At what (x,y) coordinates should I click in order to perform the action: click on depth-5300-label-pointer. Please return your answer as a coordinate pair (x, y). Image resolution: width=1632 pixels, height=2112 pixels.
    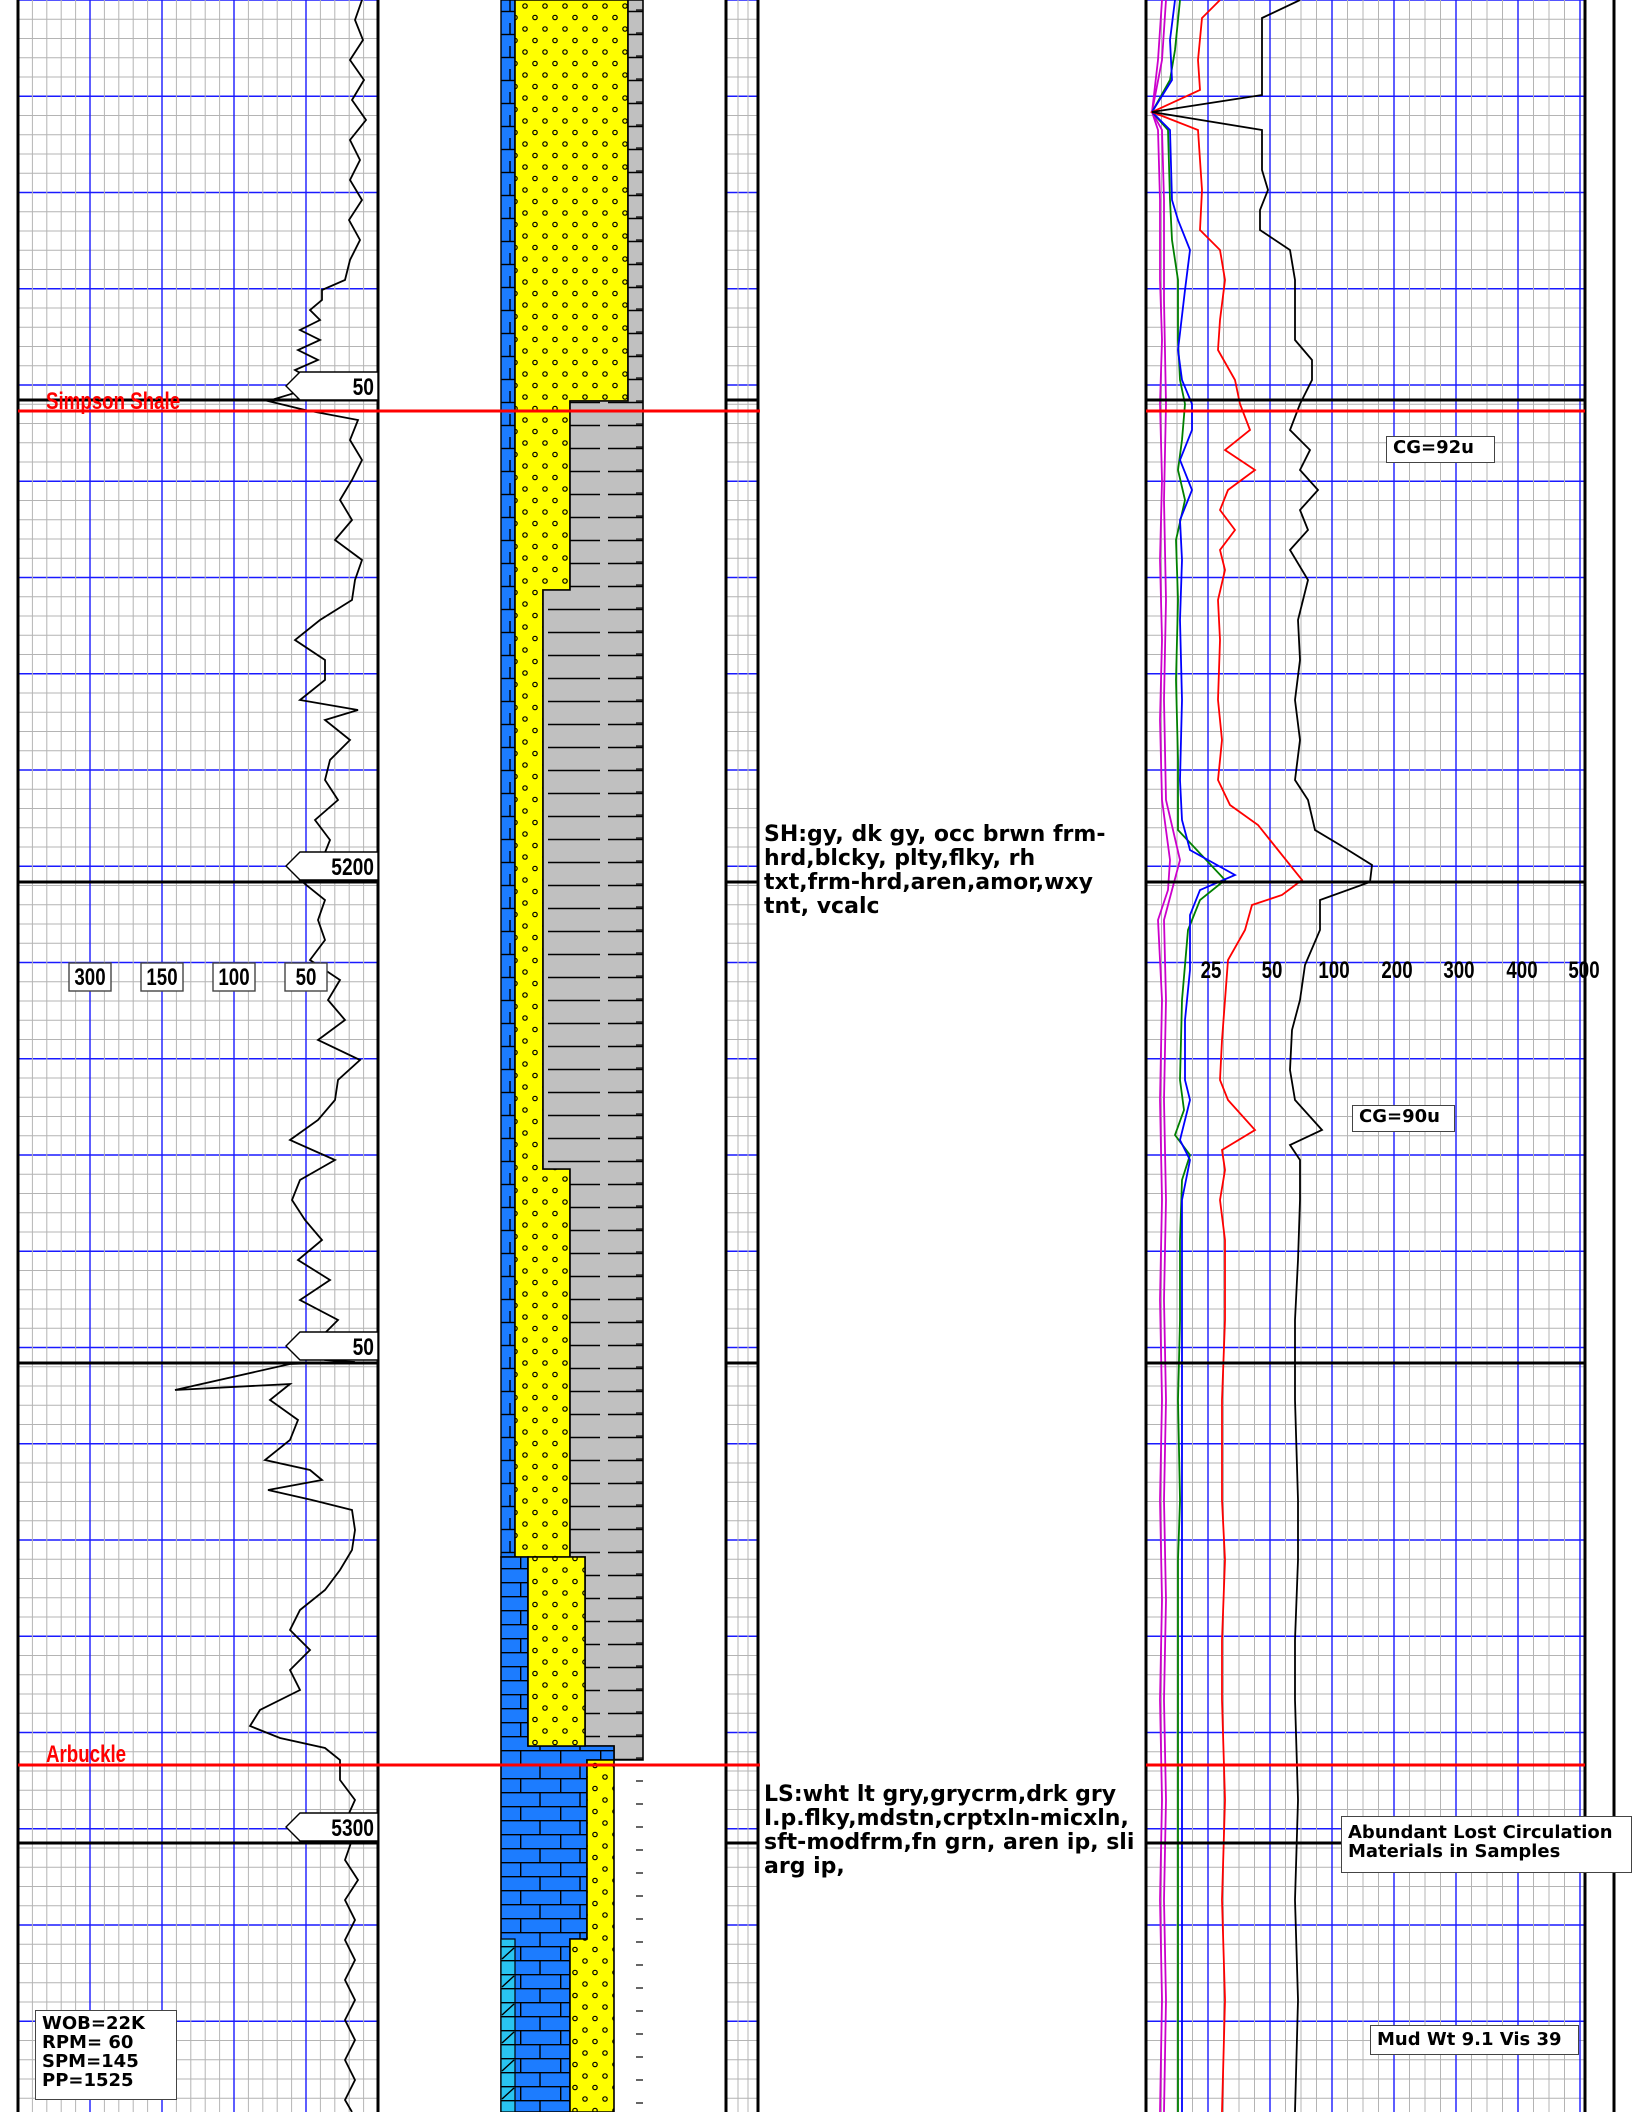
    Looking at the image, I should click on (332, 1827).